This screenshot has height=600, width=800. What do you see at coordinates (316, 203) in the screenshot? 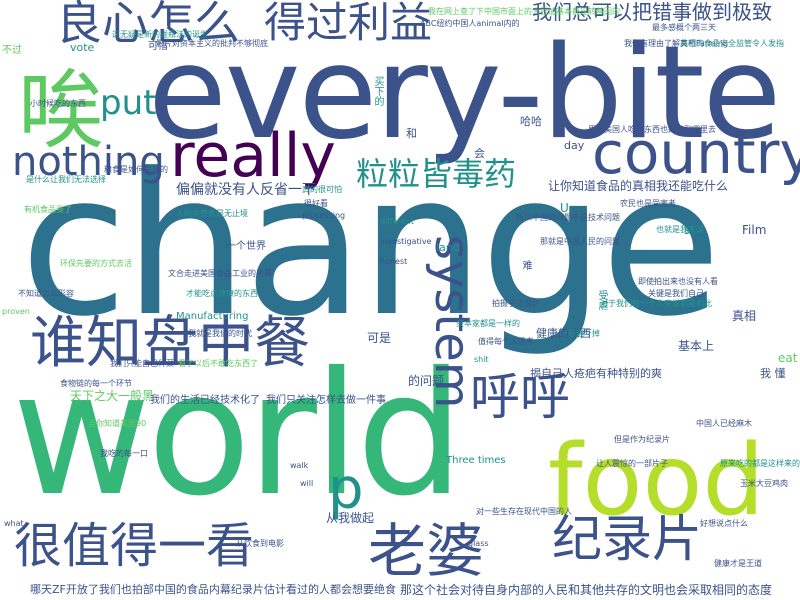
I see `small-word: 很好看` at bounding box center [316, 203].